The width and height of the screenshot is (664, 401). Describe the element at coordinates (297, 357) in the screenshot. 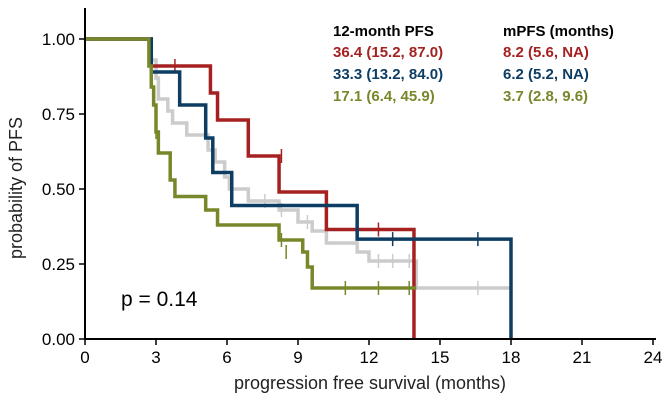

I see `x-tick-label: 9` at that location.